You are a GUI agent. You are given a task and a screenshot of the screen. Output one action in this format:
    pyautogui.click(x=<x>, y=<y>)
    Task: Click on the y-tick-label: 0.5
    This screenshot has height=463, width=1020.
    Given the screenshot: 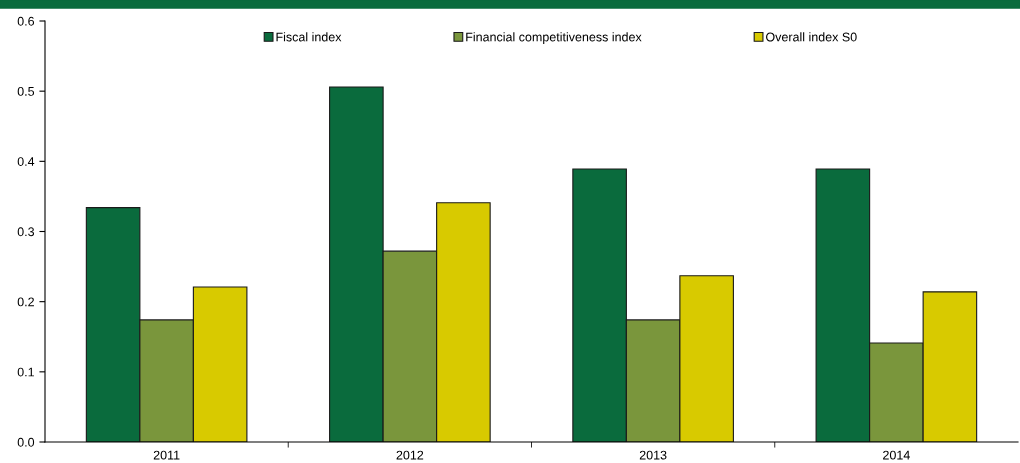 What is the action you would take?
    pyautogui.click(x=26, y=91)
    